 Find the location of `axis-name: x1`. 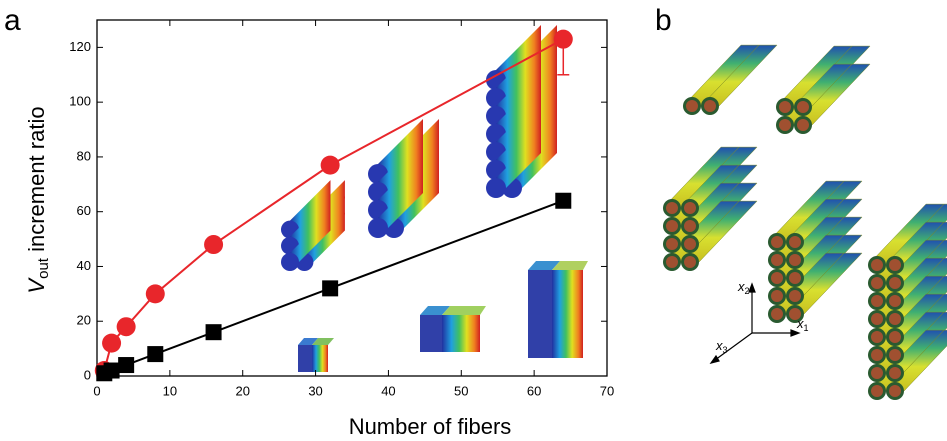

axis-name: x1 is located at coordinates (802, 324).